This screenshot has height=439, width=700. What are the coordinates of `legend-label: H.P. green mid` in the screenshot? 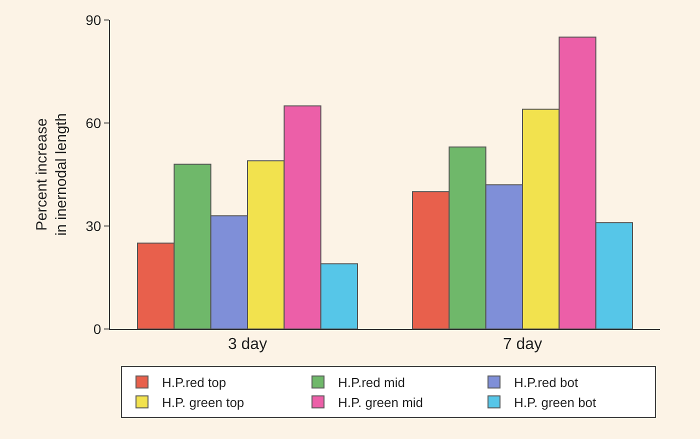 It's located at (381, 402).